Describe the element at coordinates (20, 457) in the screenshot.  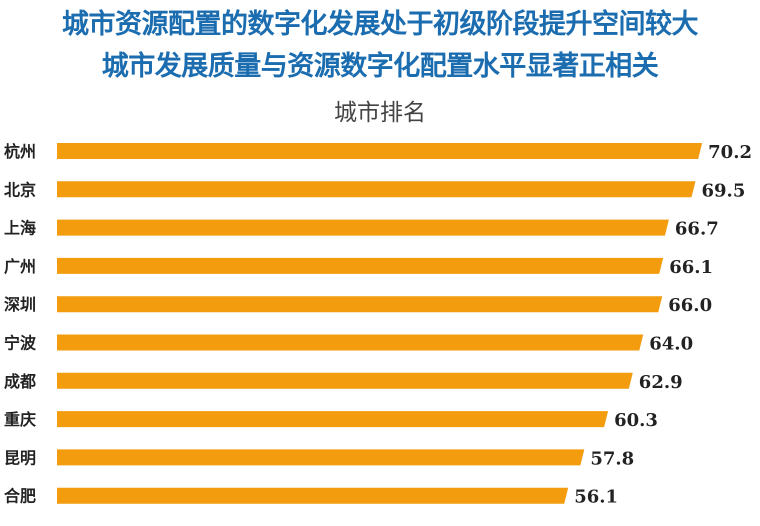
I see `category-label: 昆明` at that location.